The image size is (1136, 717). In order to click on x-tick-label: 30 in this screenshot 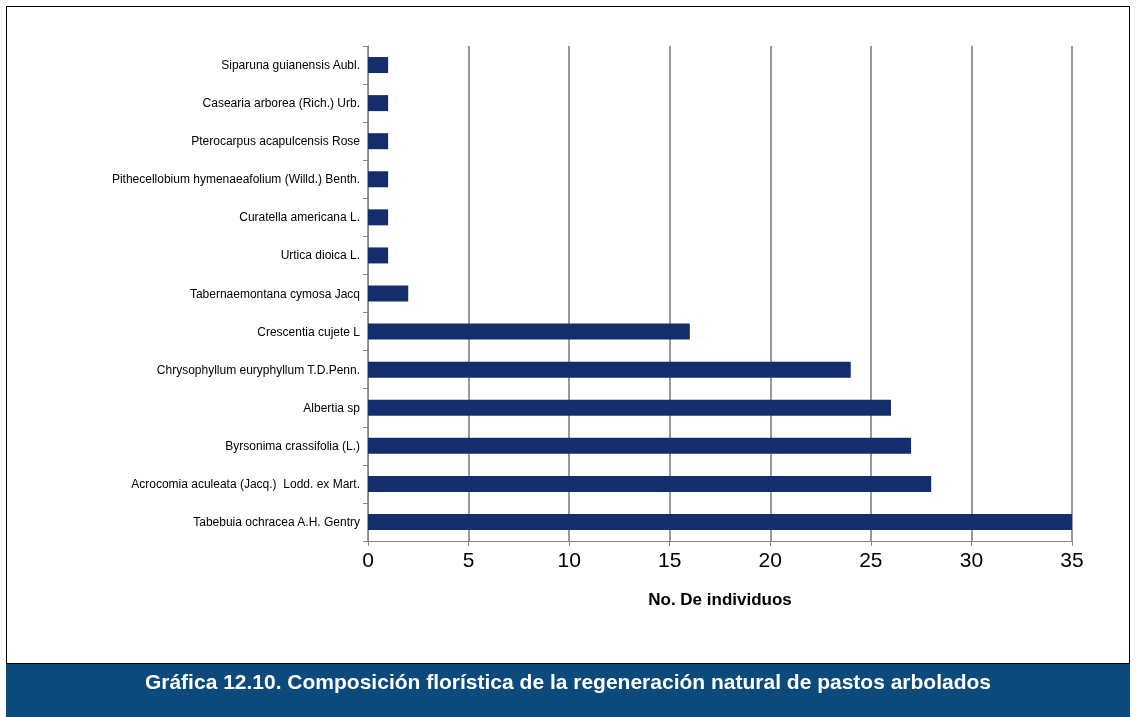, I will do `click(971, 559)`.